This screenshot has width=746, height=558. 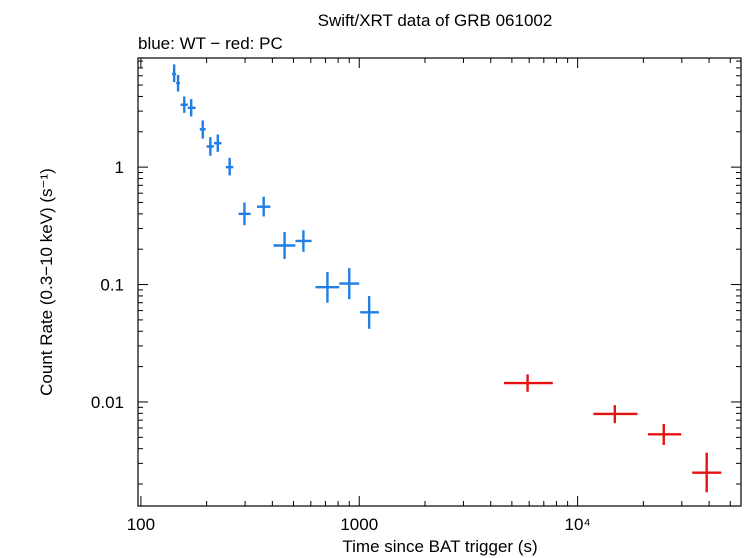 What do you see at coordinates (107, 402) in the screenshot?
I see `y-tick-label: 0.01` at bounding box center [107, 402].